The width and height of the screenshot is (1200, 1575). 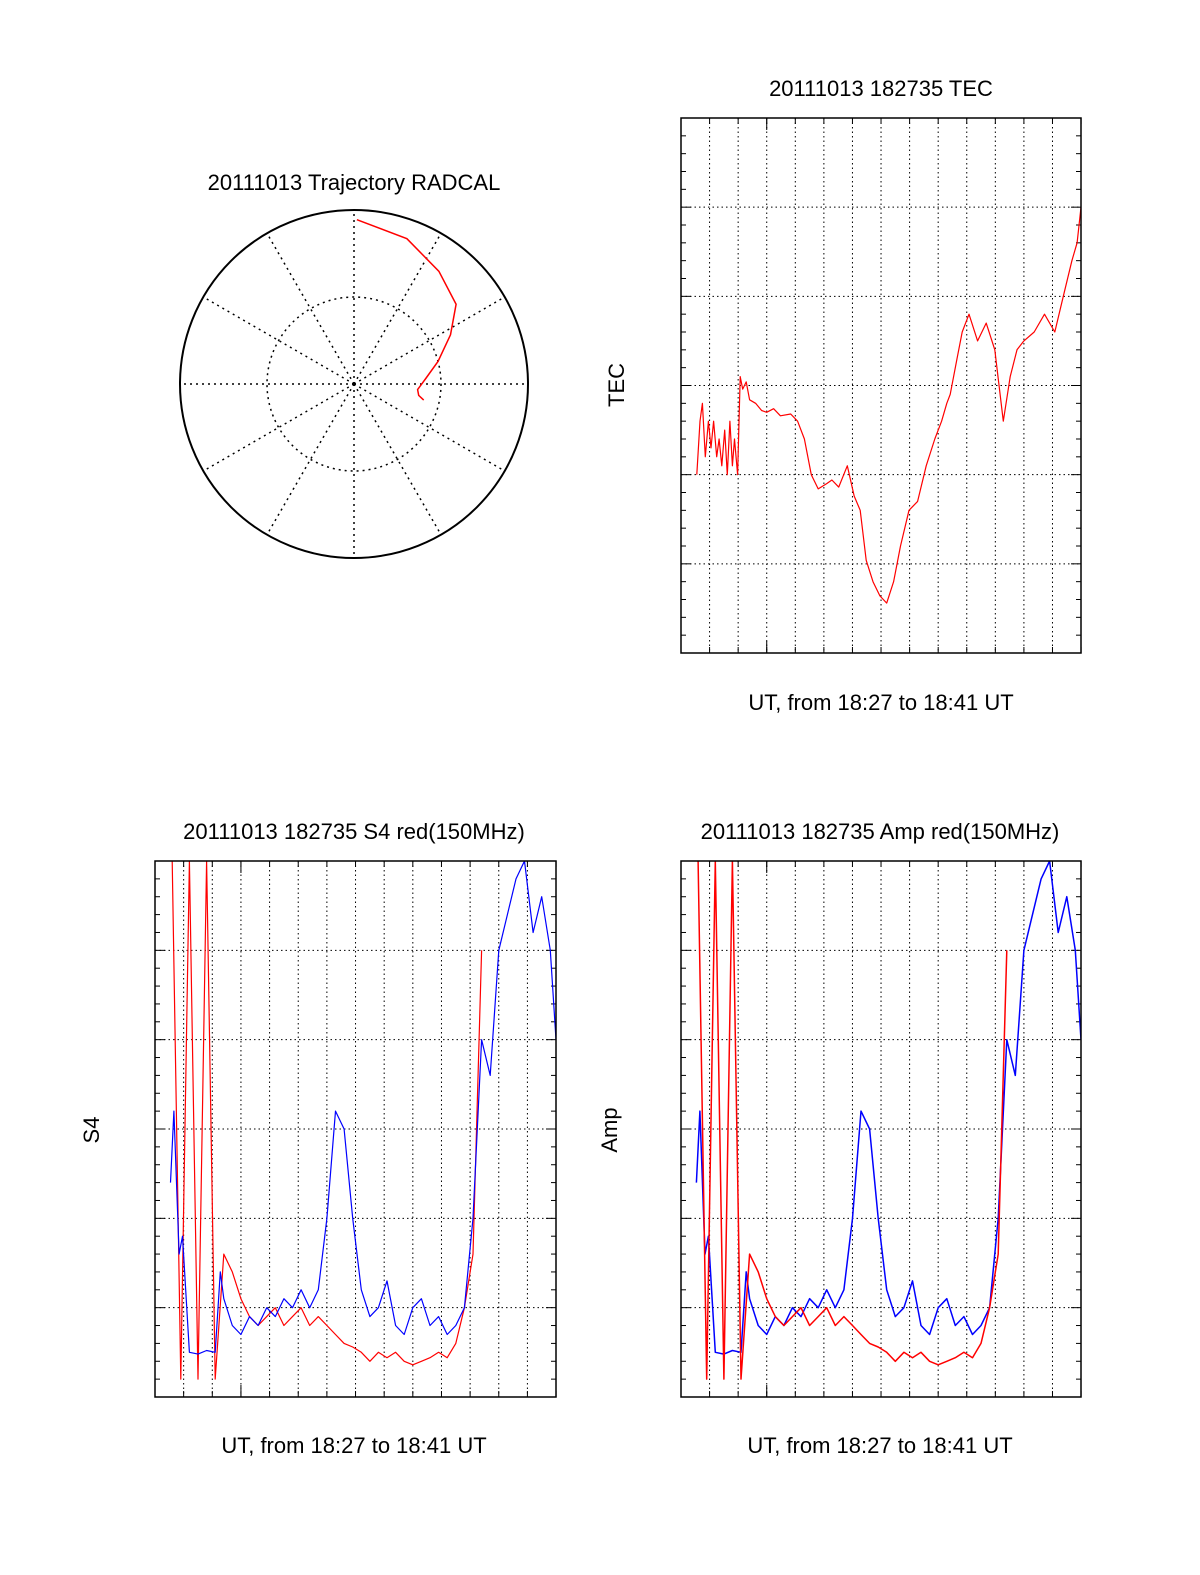 I want to click on polar-ring, so click(x=354, y=384).